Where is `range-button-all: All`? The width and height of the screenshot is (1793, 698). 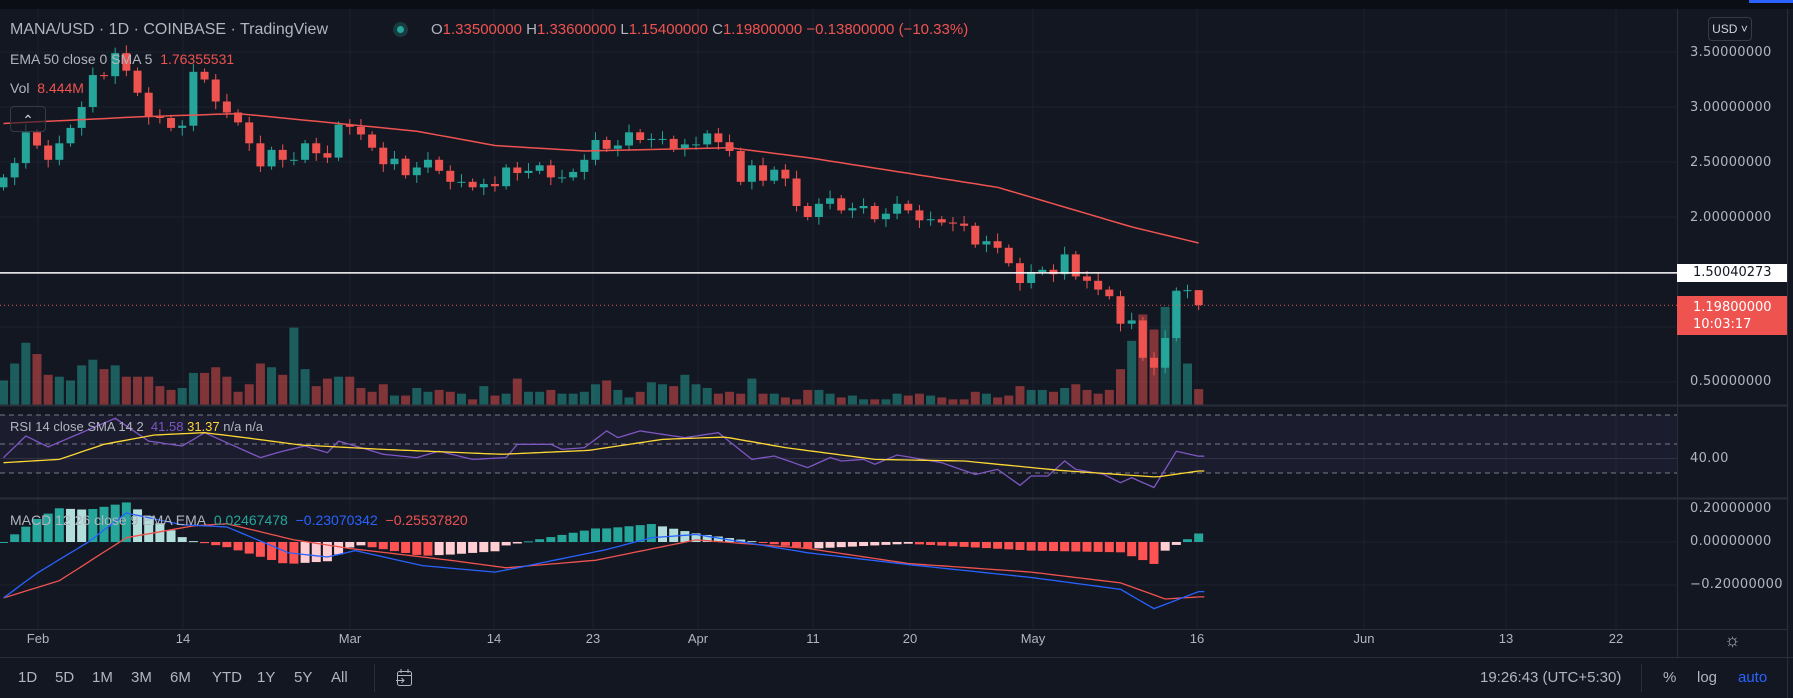 range-button-all: All is located at coordinates (339, 677).